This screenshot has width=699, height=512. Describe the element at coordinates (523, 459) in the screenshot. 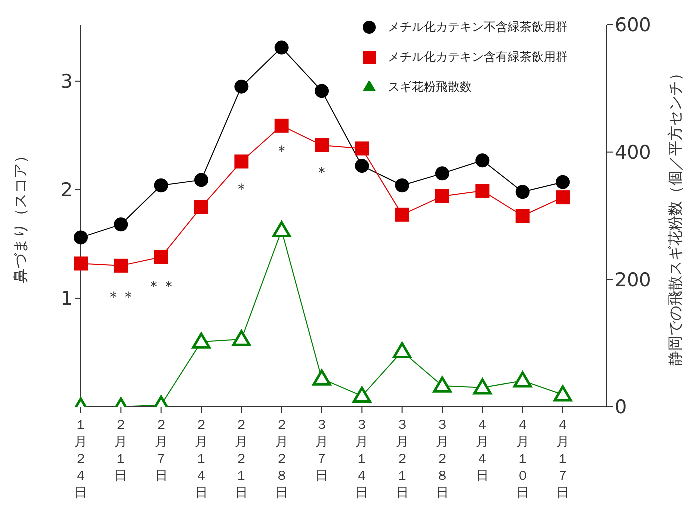

I see `x-tick-label: ４月１０日` at that location.